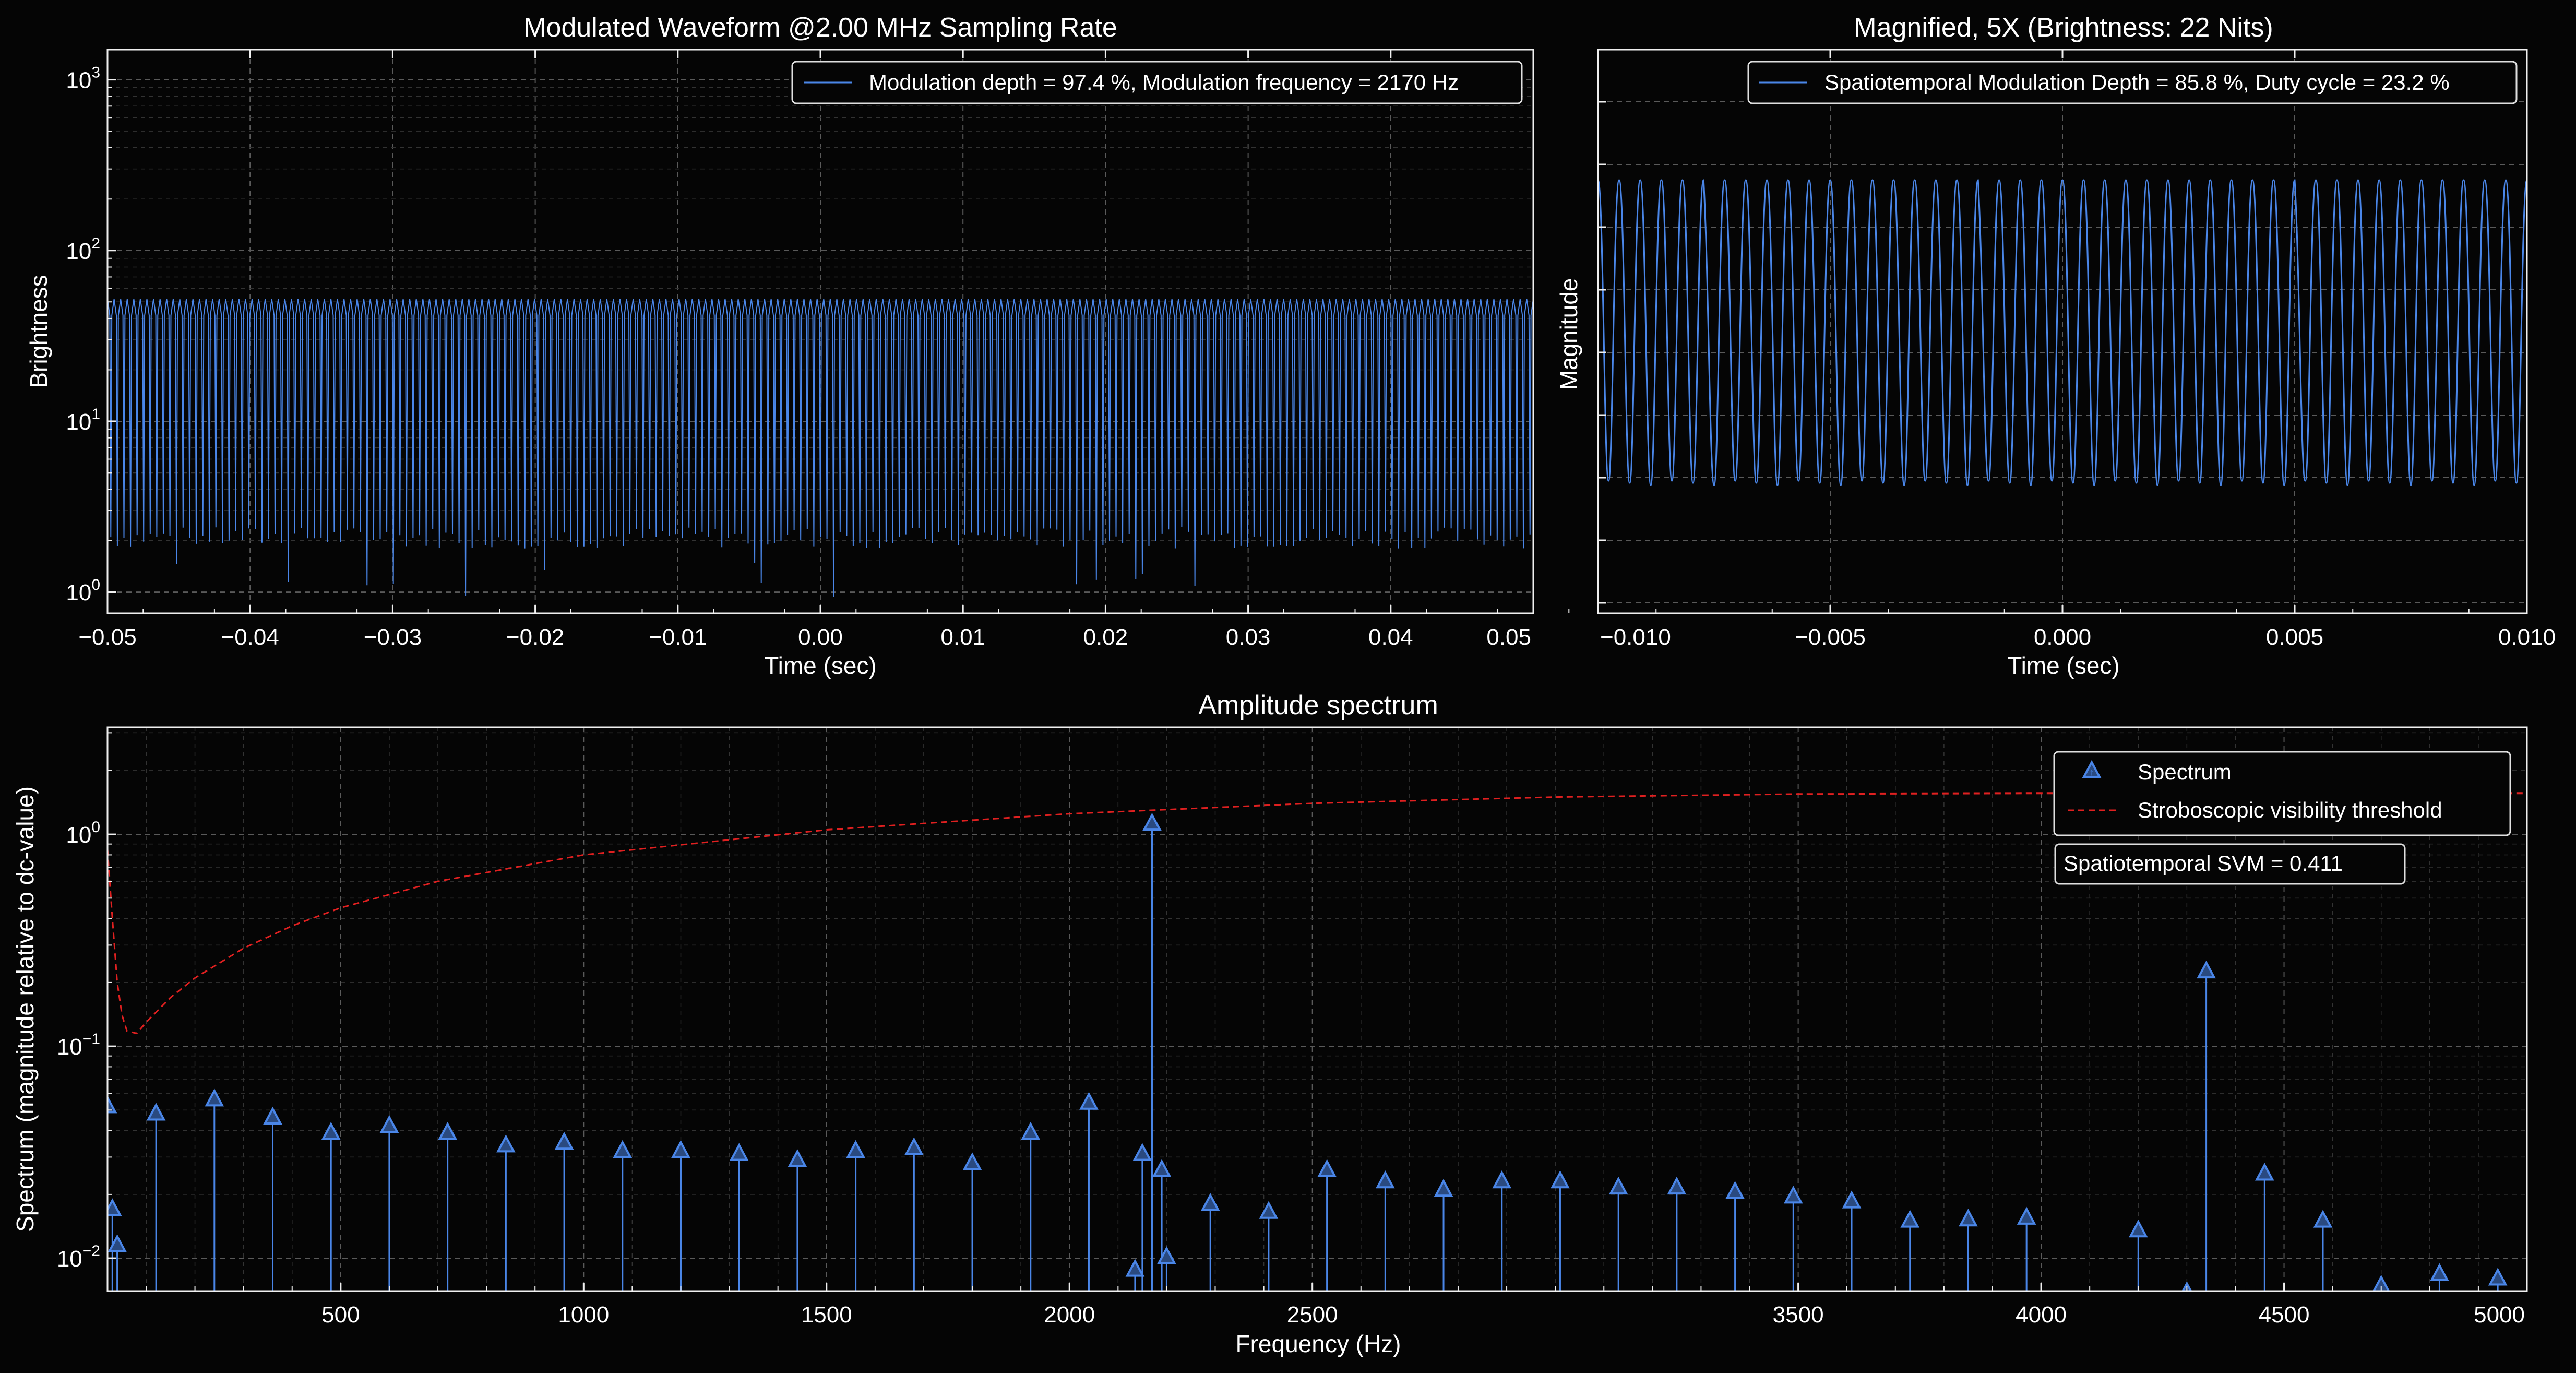 The width and height of the screenshot is (2576, 1373). I want to click on waveform-x-tick-label: −0.02, so click(535, 637).